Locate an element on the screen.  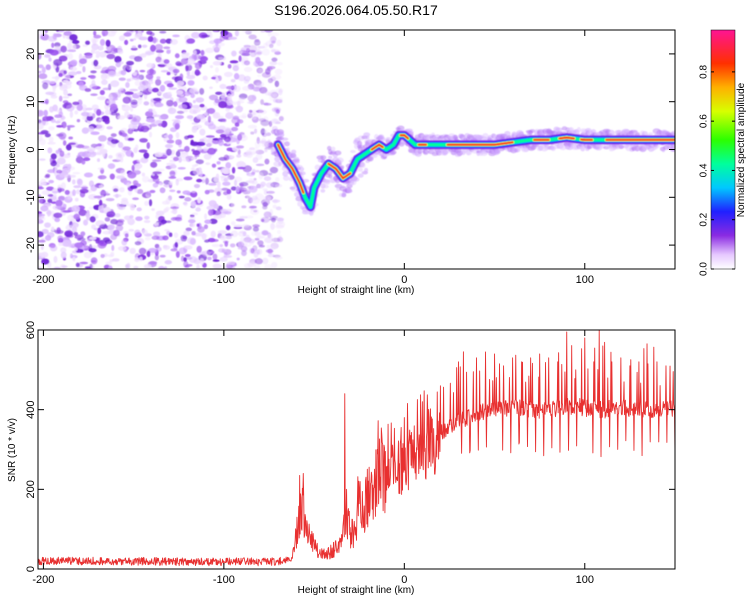
colorbar-tick-label: 0.4 is located at coordinates (704, 170).